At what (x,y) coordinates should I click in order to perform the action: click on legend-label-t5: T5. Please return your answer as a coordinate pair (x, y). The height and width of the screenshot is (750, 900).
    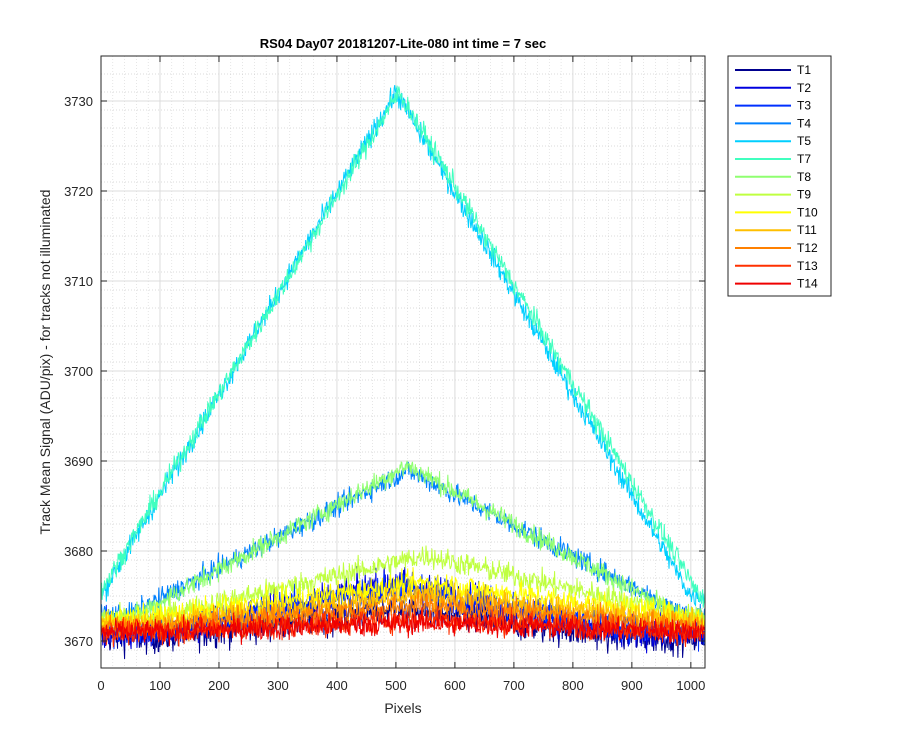
    Looking at the image, I should click on (804, 141).